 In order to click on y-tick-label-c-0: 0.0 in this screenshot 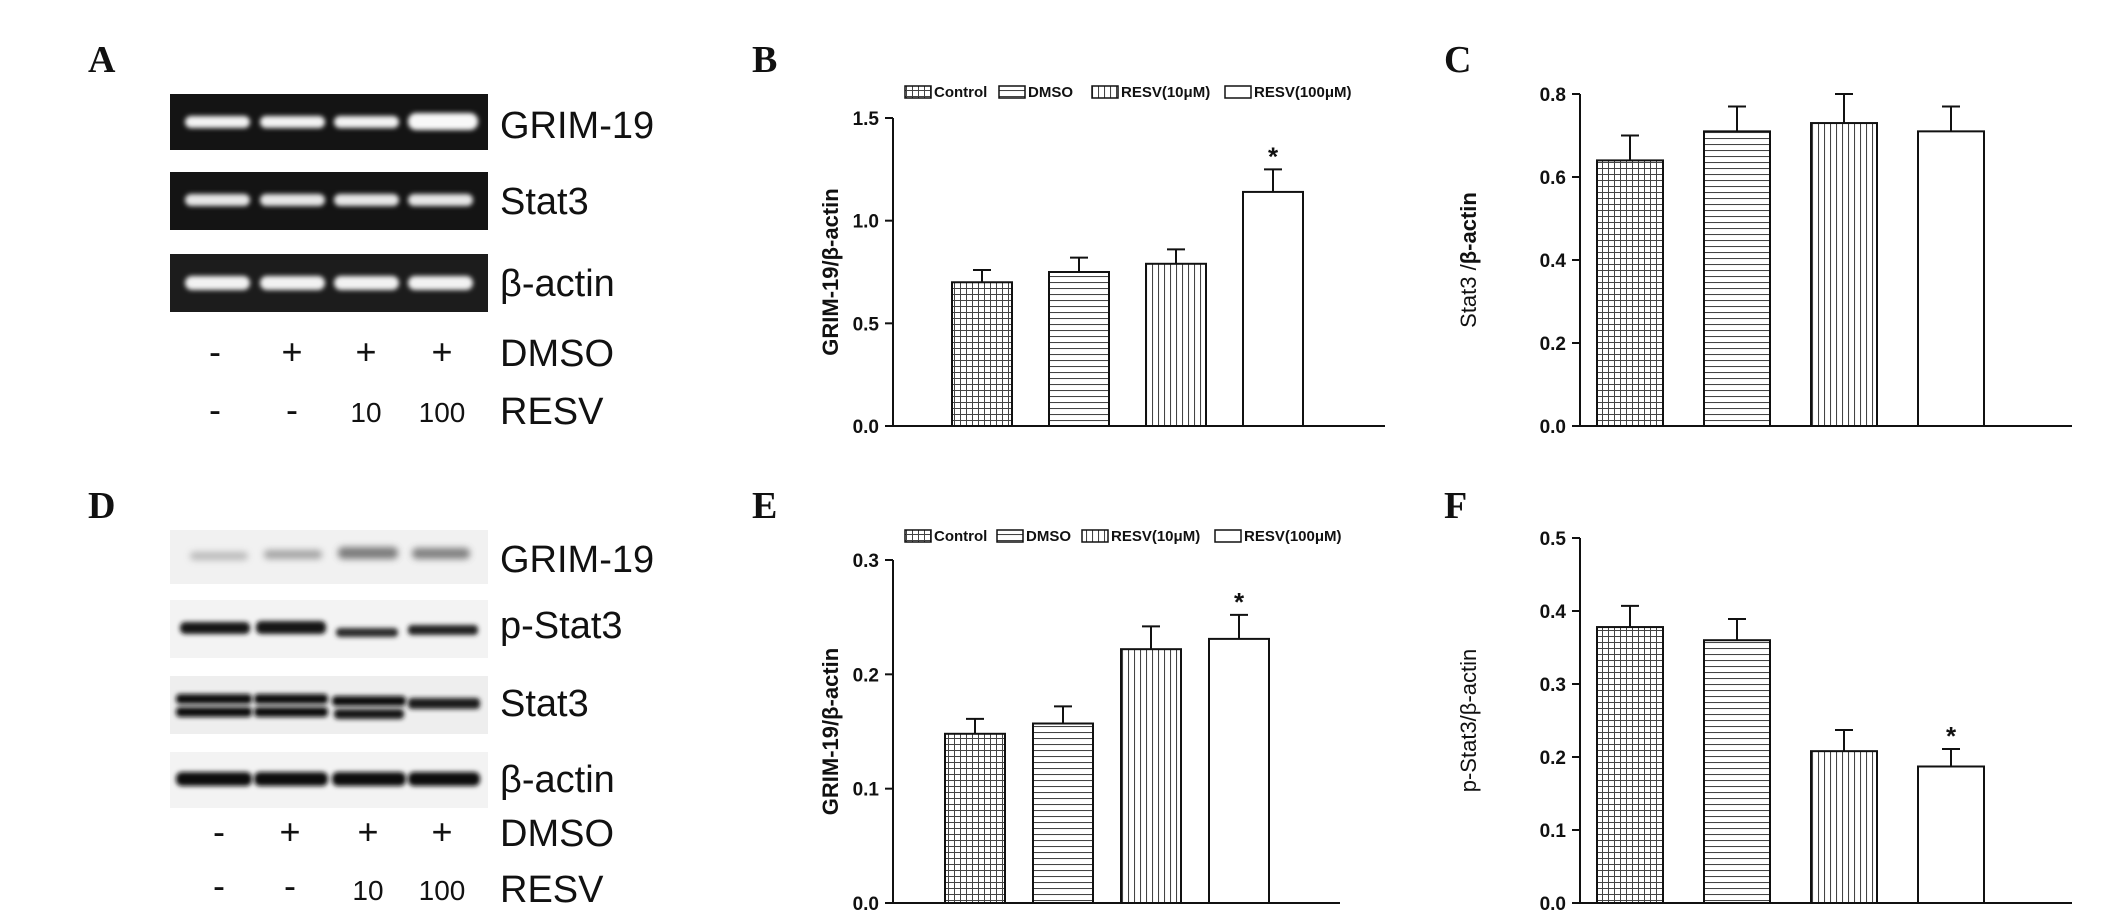, I will do `click(1553, 427)`.